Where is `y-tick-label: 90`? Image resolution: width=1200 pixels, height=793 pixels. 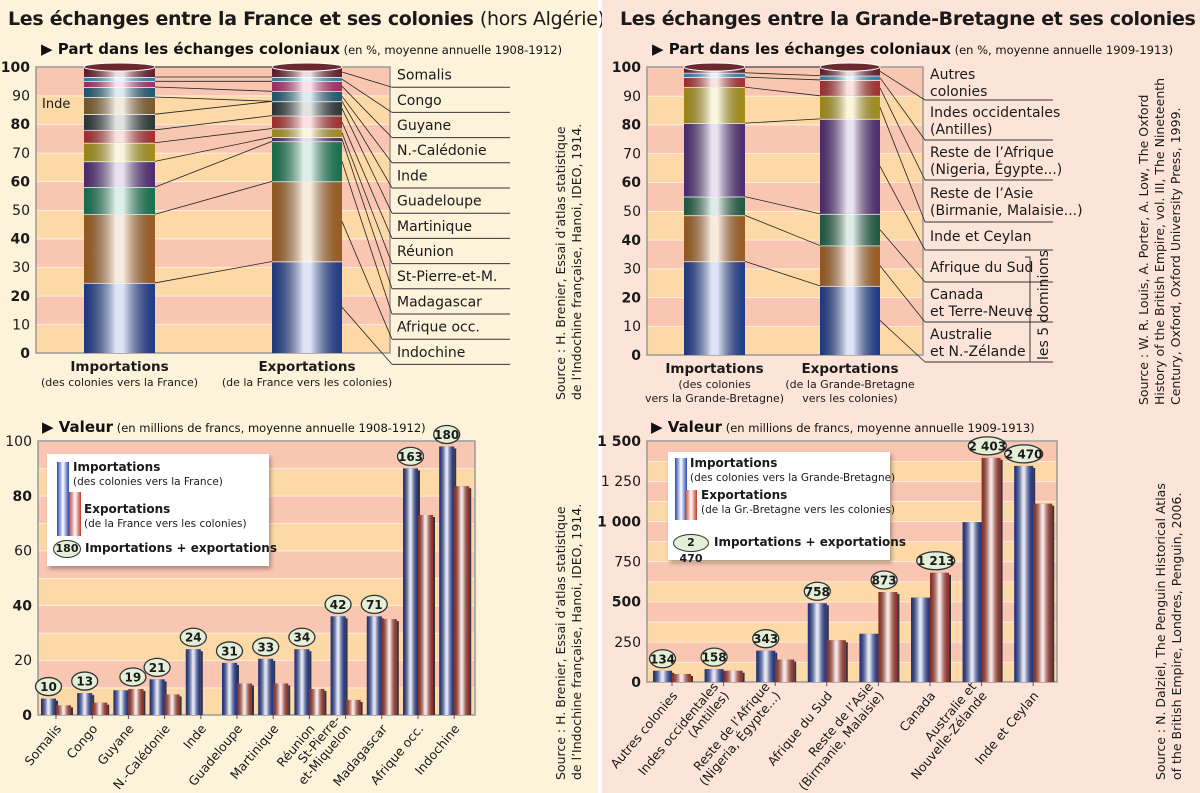 y-tick-label: 90 is located at coordinates (632, 97).